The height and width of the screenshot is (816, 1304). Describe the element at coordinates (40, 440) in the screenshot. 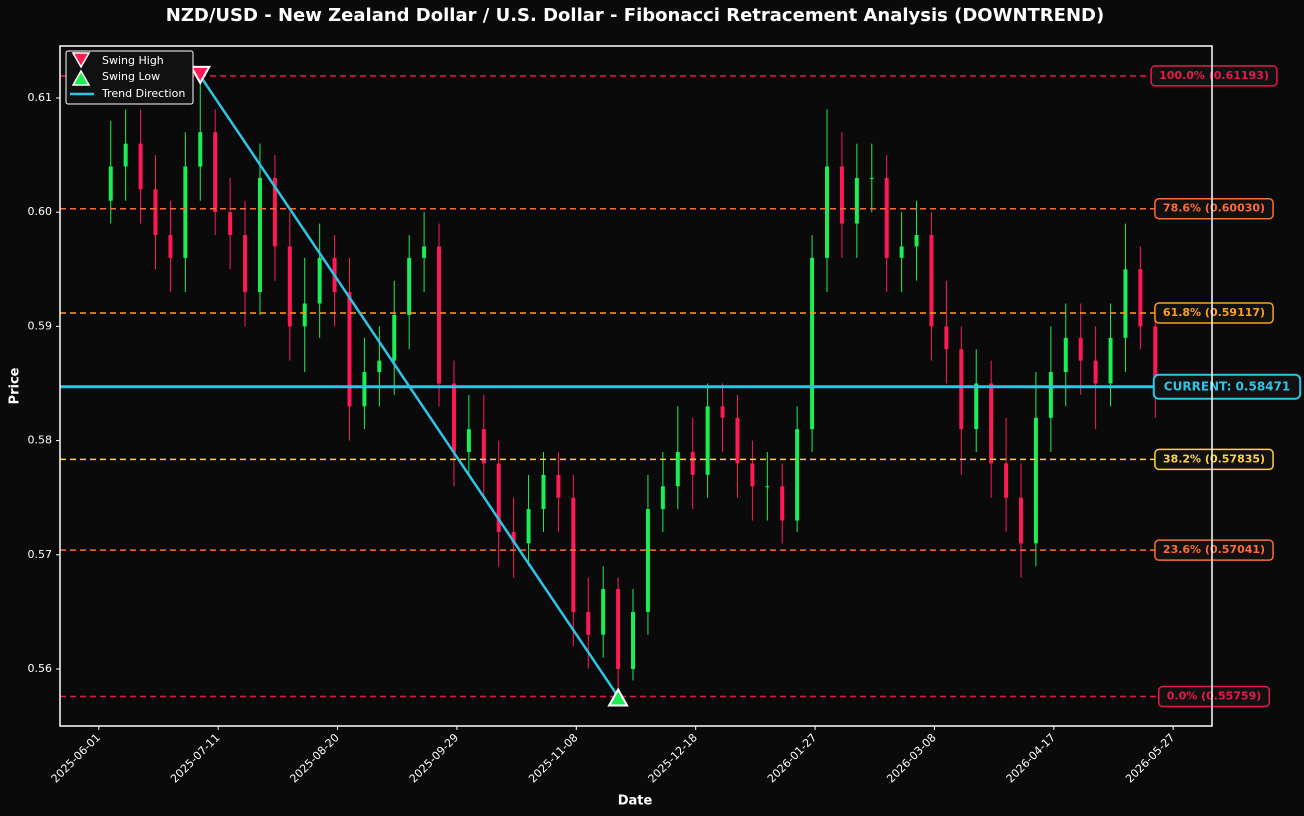

I see `y-tick-label: 0.58` at that location.